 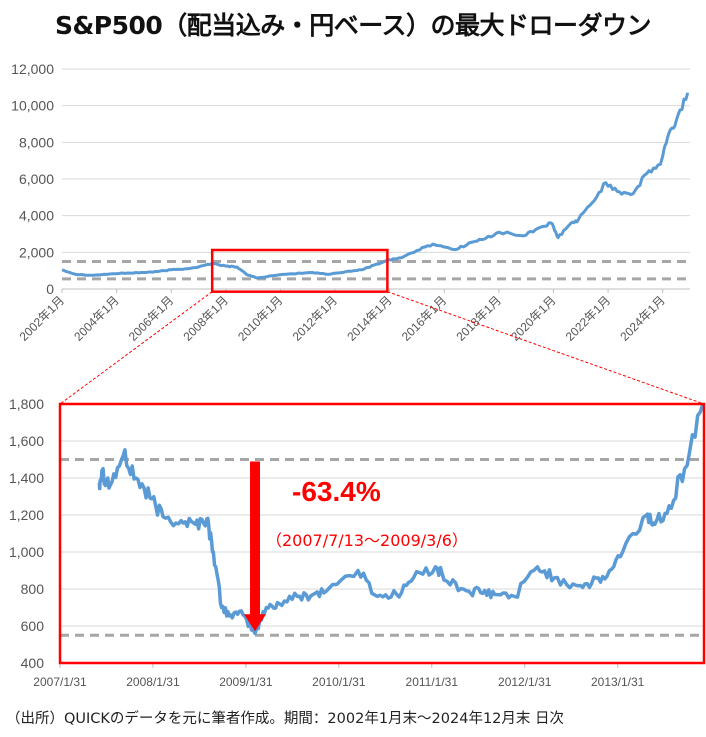 What do you see at coordinates (533, 318) in the screenshot?
I see `x-tick-label: 2020年1月` at bounding box center [533, 318].